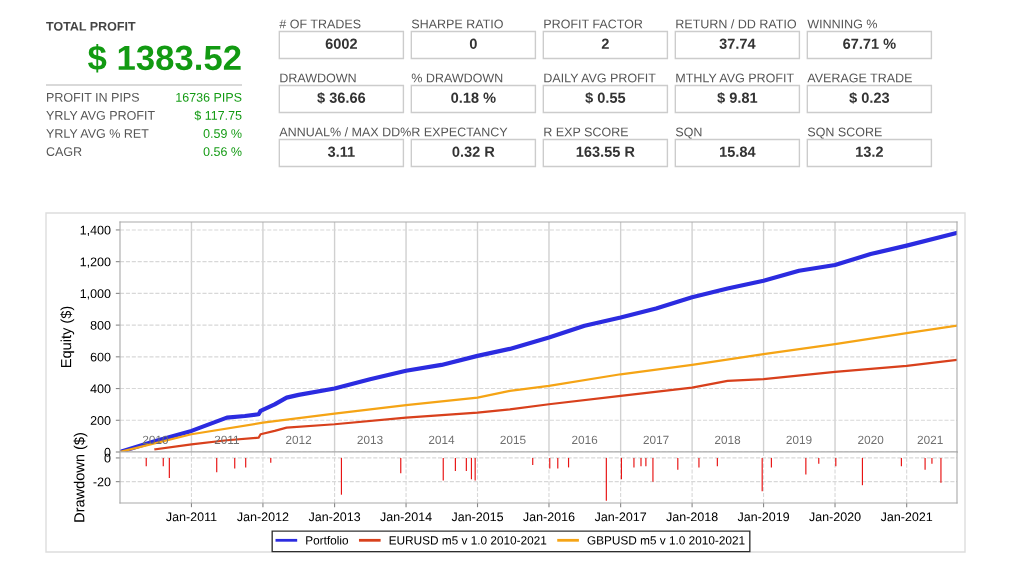 The height and width of the screenshot is (566, 1022). I want to click on text: 6002, so click(341, 43).